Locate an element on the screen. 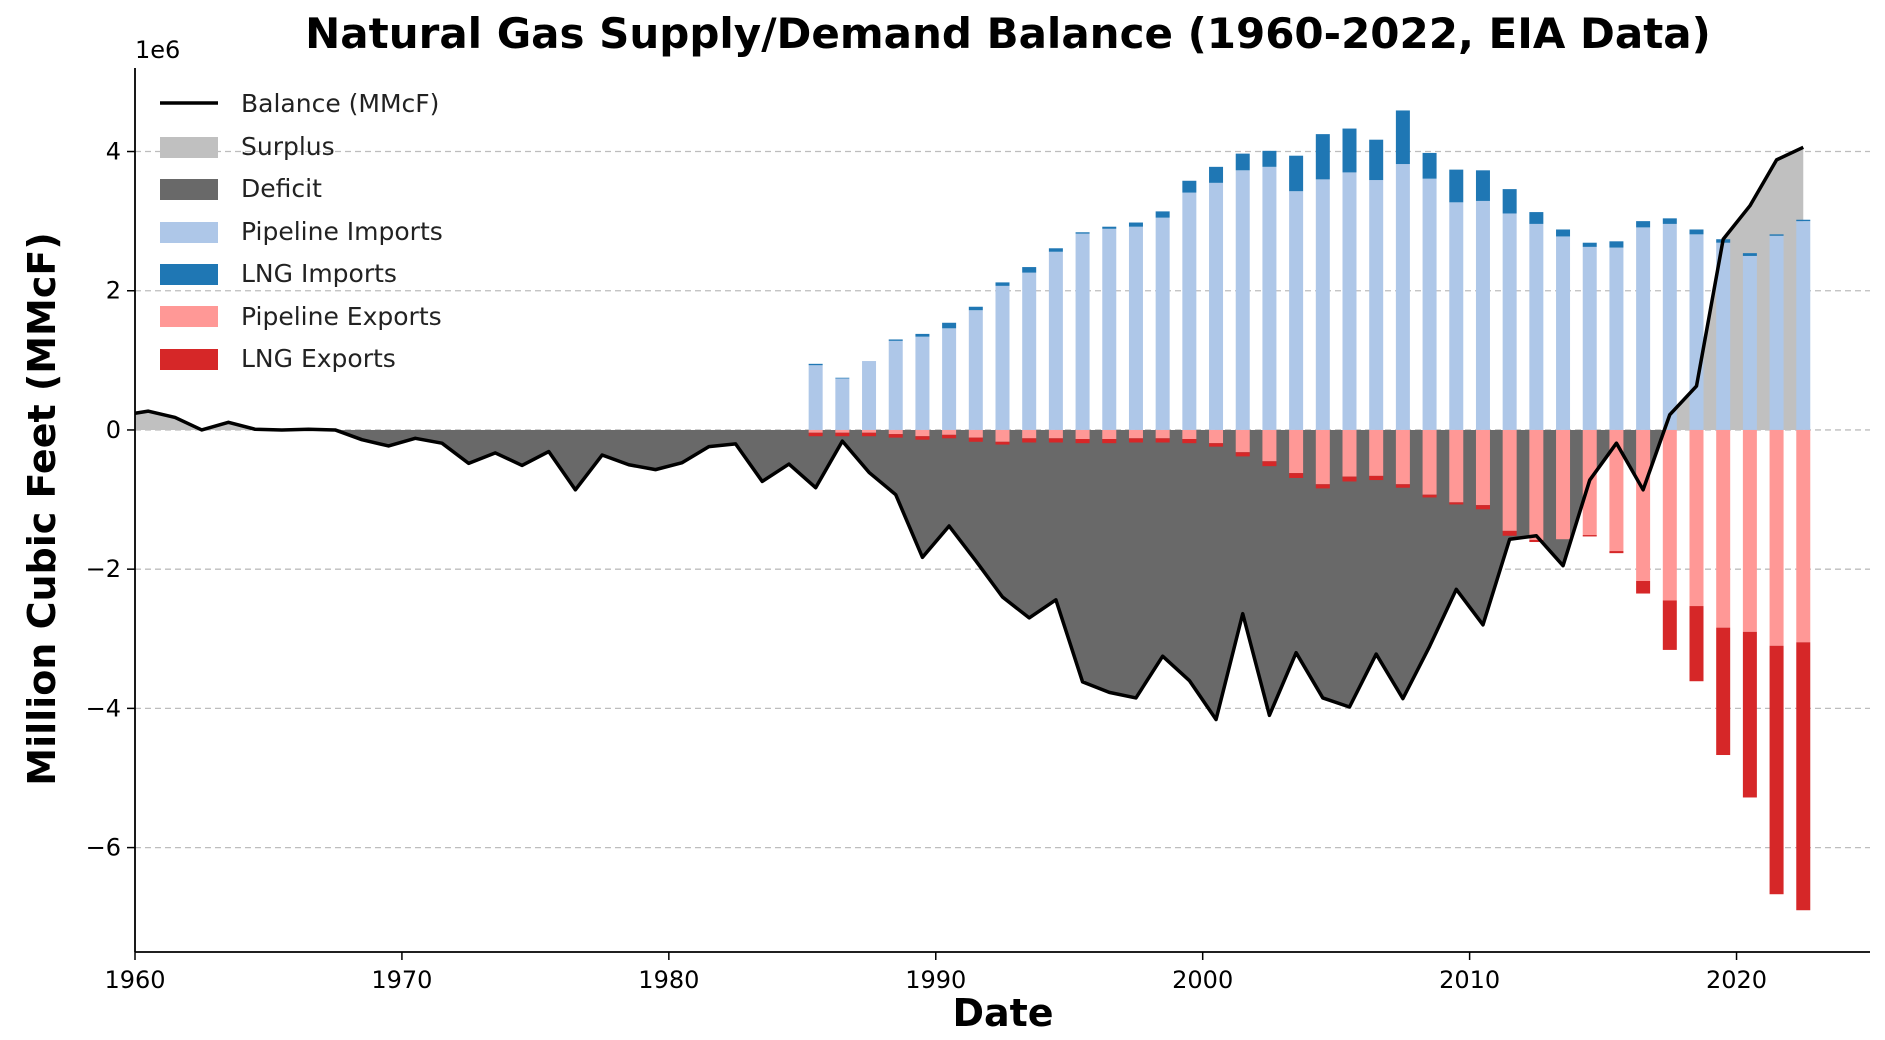  legend-item-balance: Balance (MMcF) is located at coordinates (299, 103).